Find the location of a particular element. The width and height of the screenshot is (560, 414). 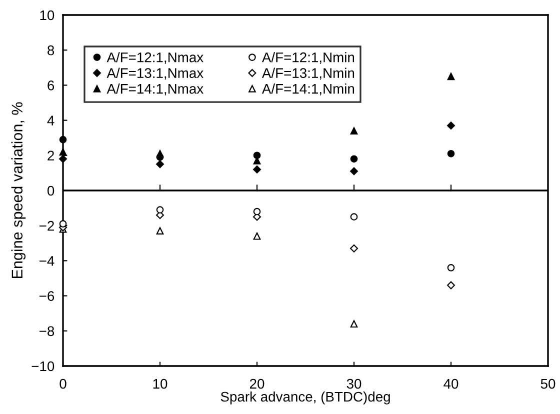

y-tick-label: −4 is located at coordinates (47, 261).